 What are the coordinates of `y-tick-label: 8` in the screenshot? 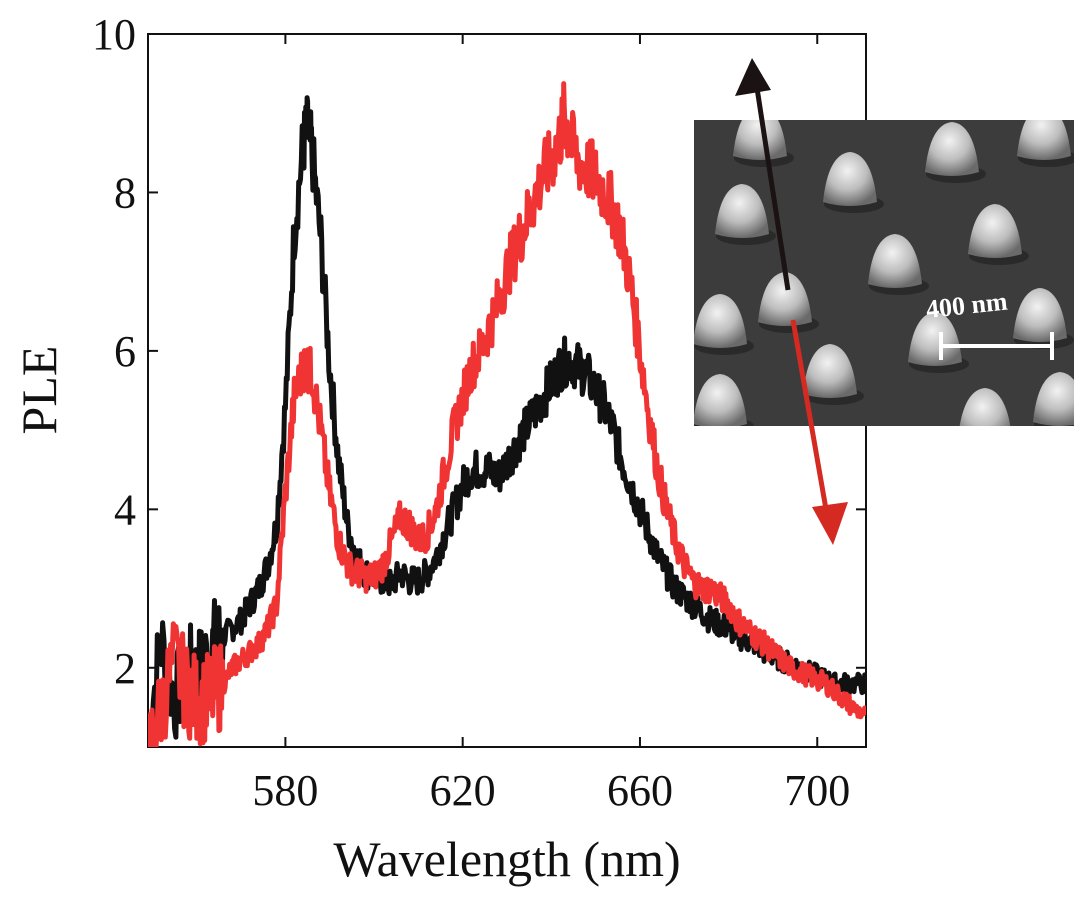 It's located at (125, 192).